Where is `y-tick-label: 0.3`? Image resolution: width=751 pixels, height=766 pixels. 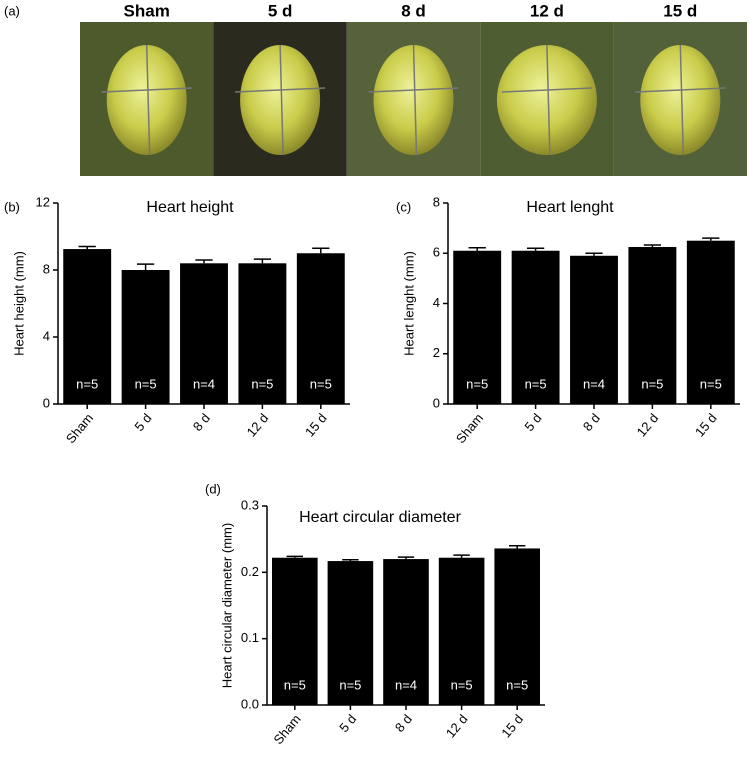 y-tick-label: 0.3 is located at coordinates (250, 504).